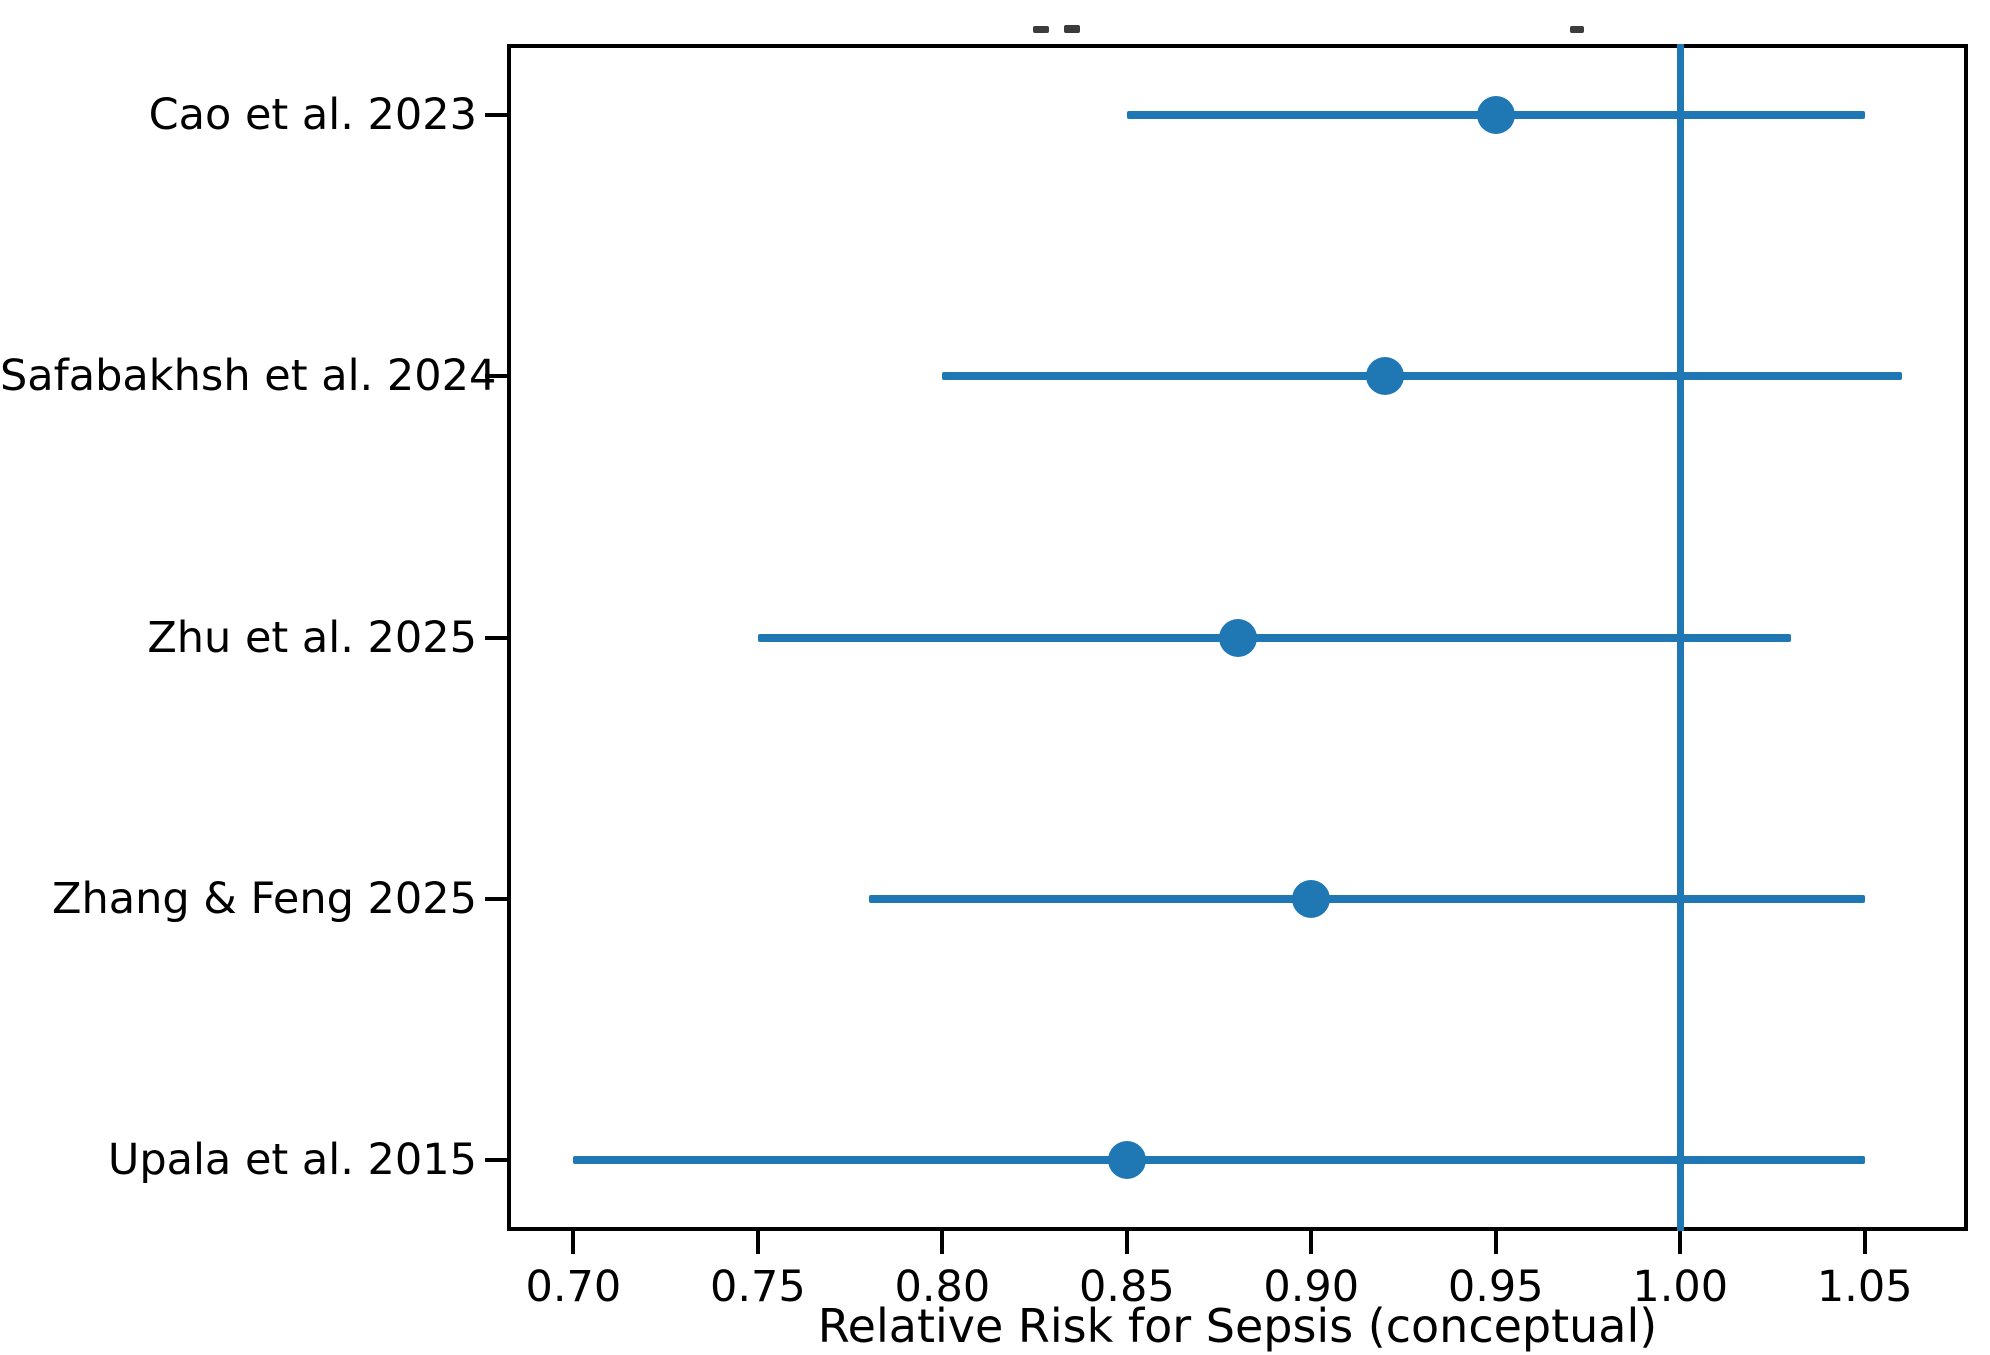 The height and width of the screenshot is (1355, 1990). I want to click on x-axis-tick-label: 1.05, so click(1864, 1287).